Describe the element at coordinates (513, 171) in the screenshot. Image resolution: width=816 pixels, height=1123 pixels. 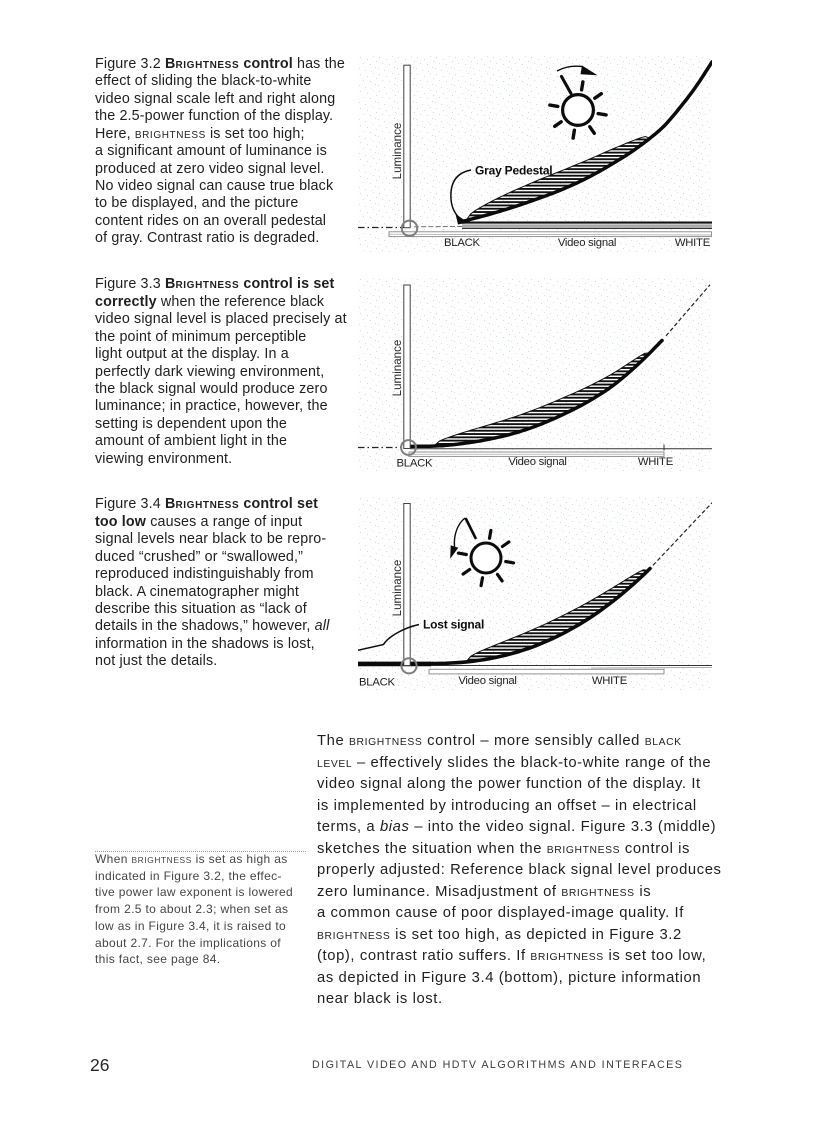
I see `svg-text: Gray Pedestal` at that location.